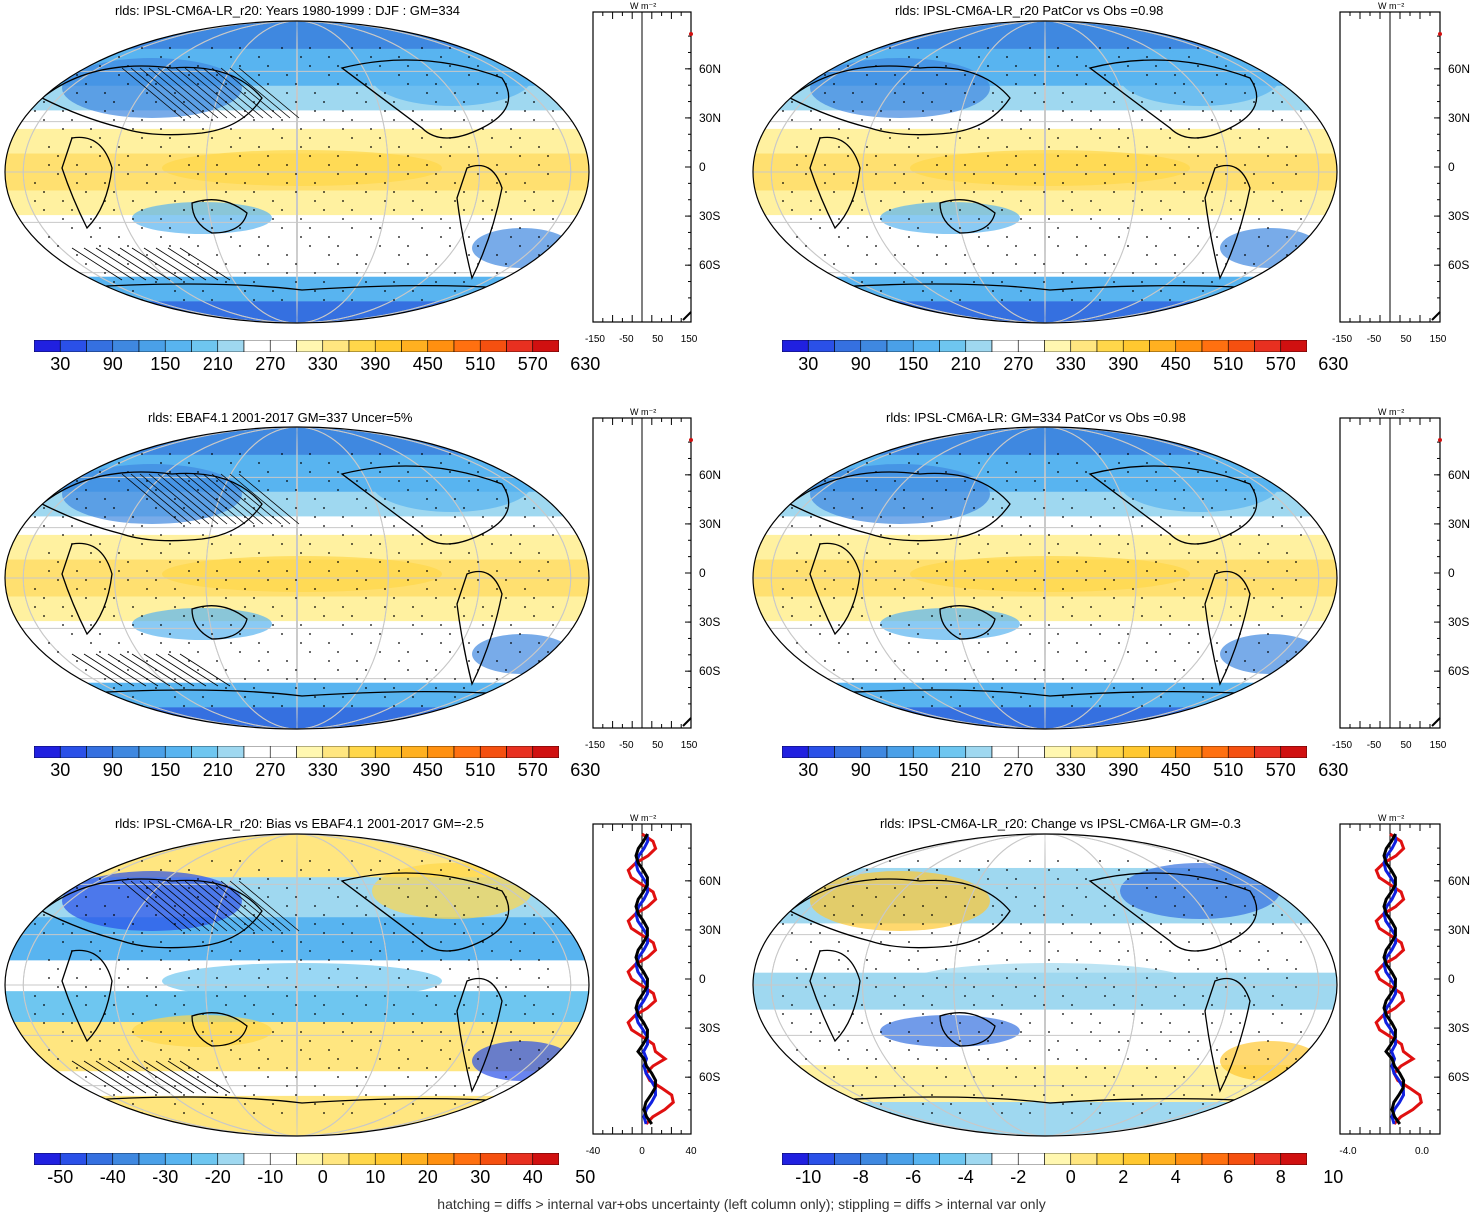  Describe the element at coordinates (808, 1177) in the screenshot. I see `colorbar-tick-label: -10` at that location.